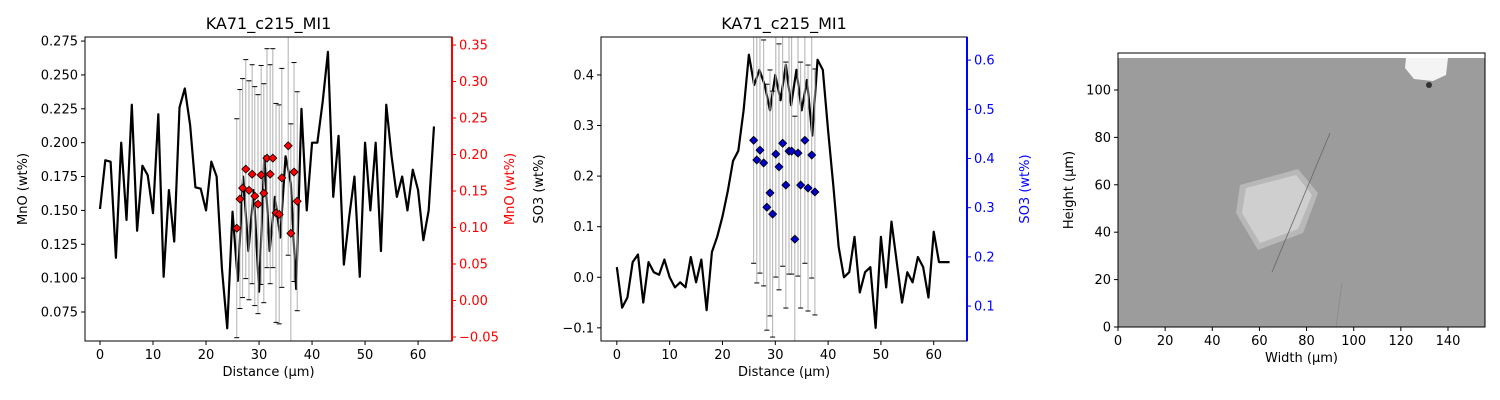 This screenshot has width=1500, height=400. What do you see at coordinates (59, 143) in the screenshot?
I see `y-tick-label: 0.200` at bounding box center [59, 143].